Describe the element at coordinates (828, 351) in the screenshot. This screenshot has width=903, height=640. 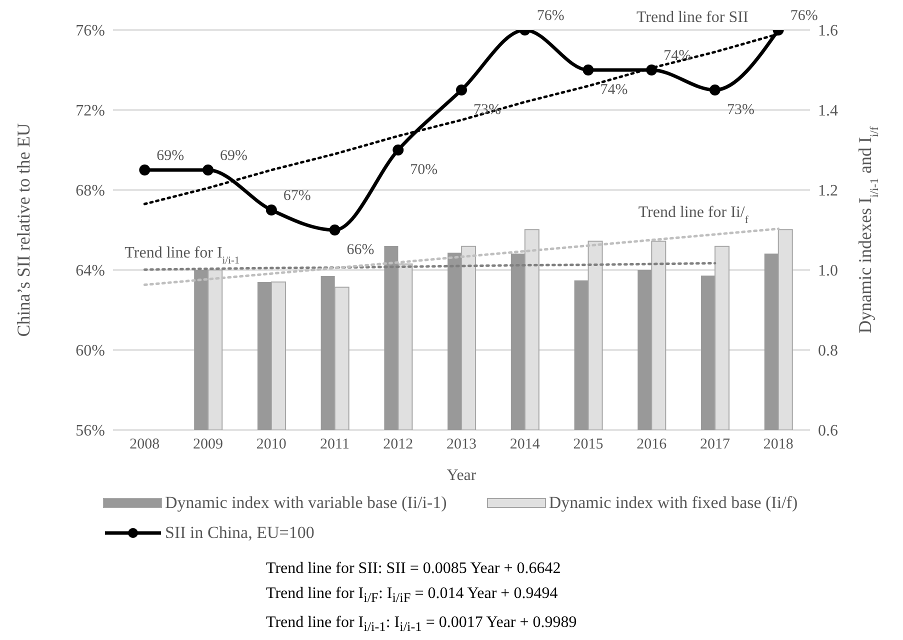
I see `y2-tick-label: 0.8` at that location.